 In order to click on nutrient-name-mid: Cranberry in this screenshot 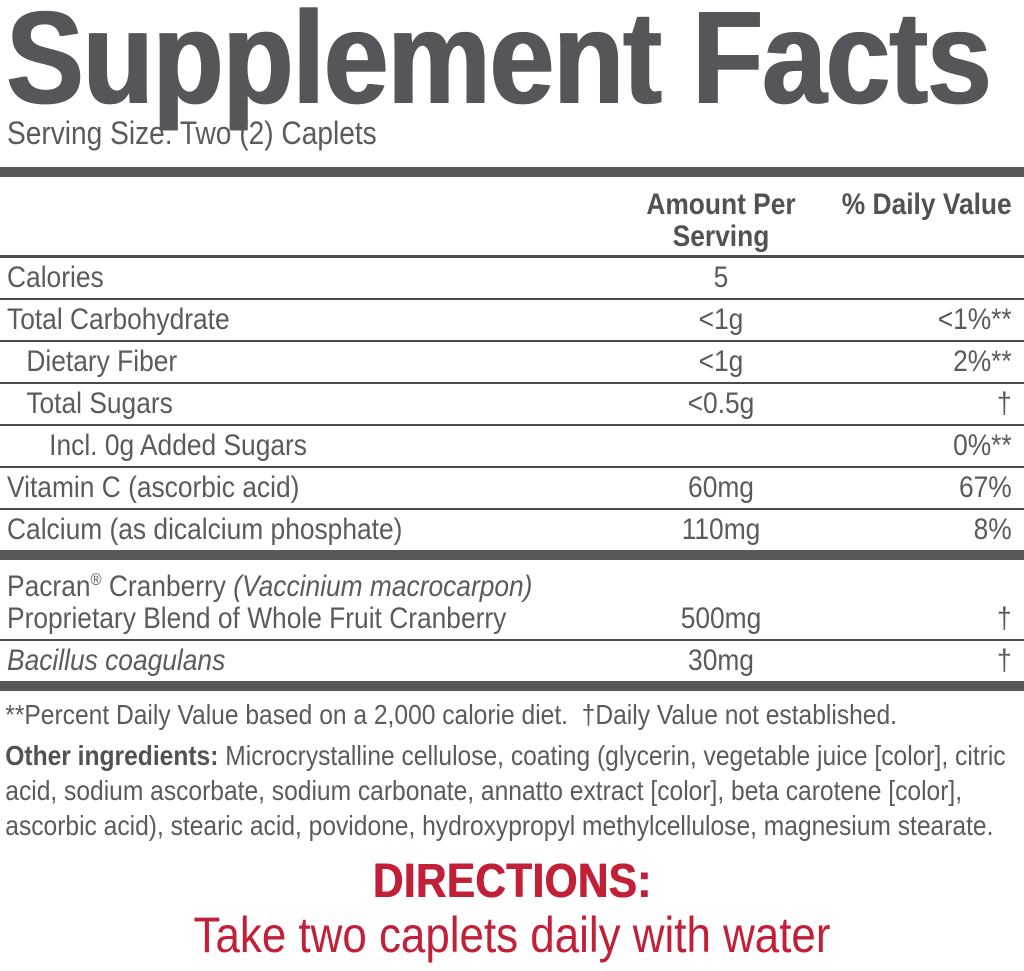, I will do `click(167, 586)`.